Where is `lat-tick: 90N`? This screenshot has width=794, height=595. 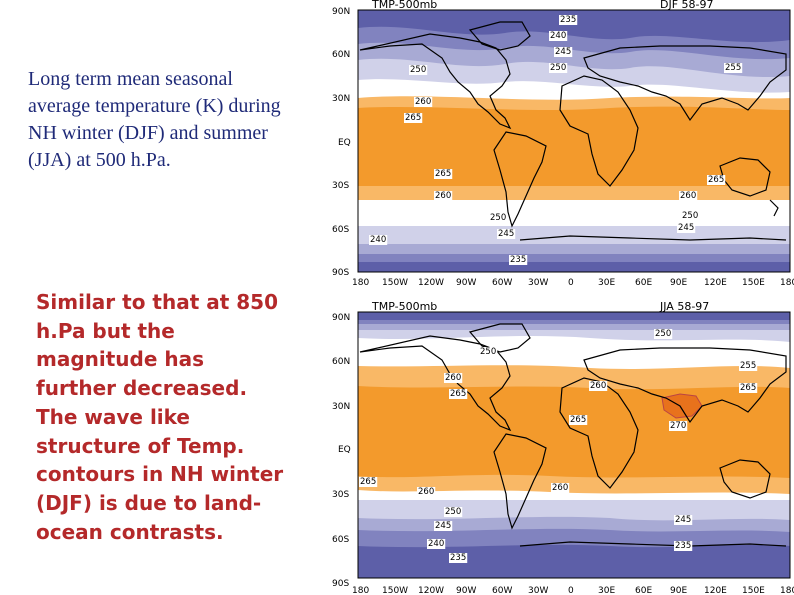
lat-tick: 90N is located at coordinates (341, 12).